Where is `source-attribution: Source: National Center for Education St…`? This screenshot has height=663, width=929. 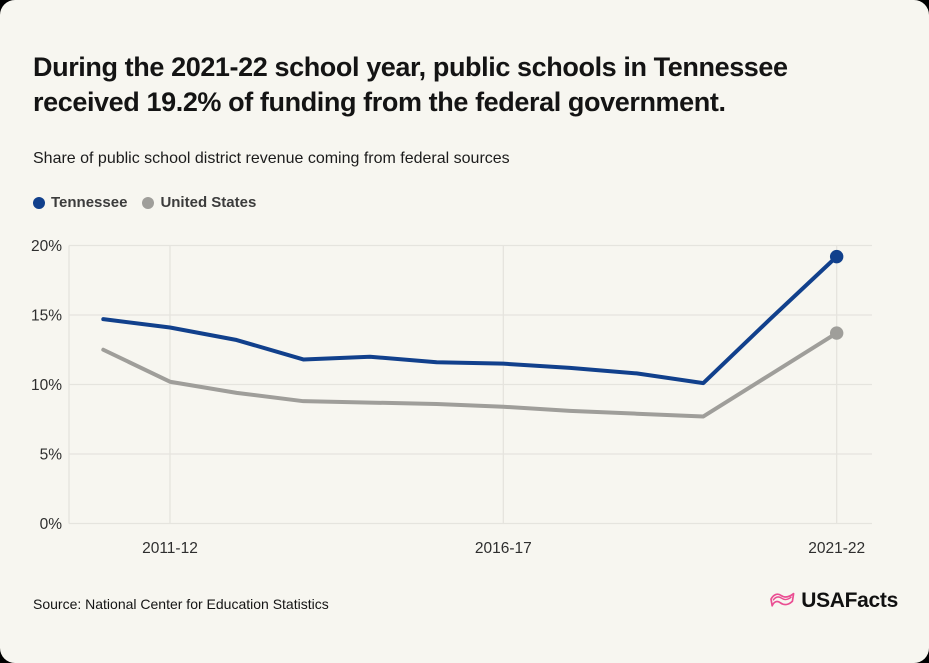 source-attribution: Source: National Center for Education St… is located at coordinates (181, 604).